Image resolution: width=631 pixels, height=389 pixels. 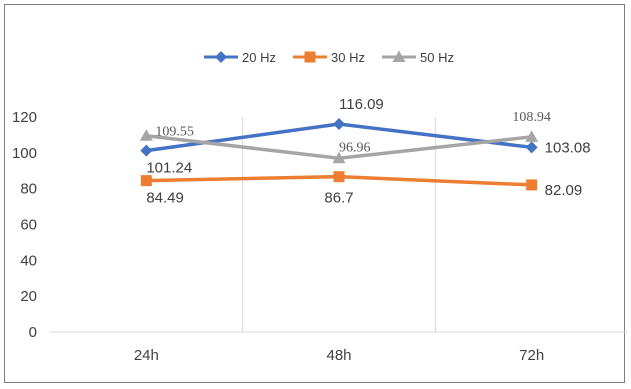 I want to click on data-label: 108.94, so click(x=531, y=117).